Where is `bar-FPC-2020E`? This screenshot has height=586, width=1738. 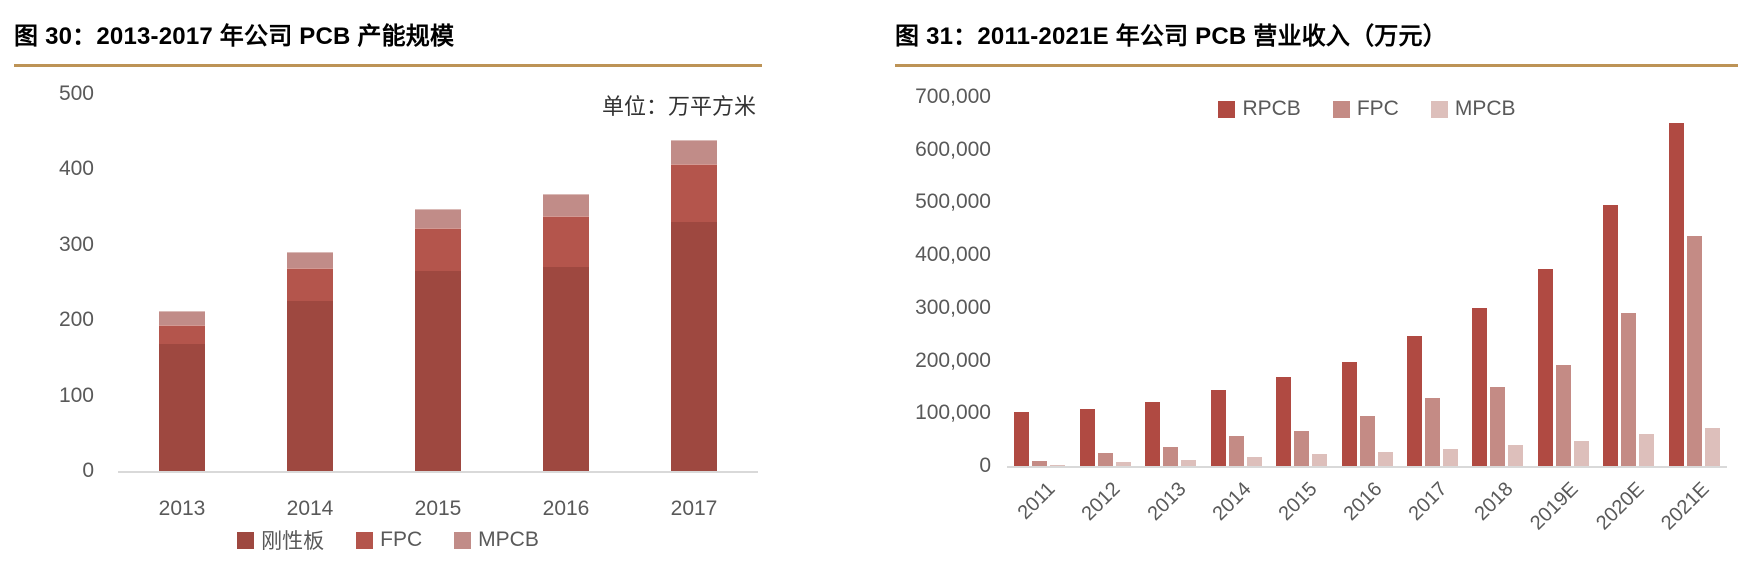
bar-FPC-2020E is located at coordinates (1629, 389).